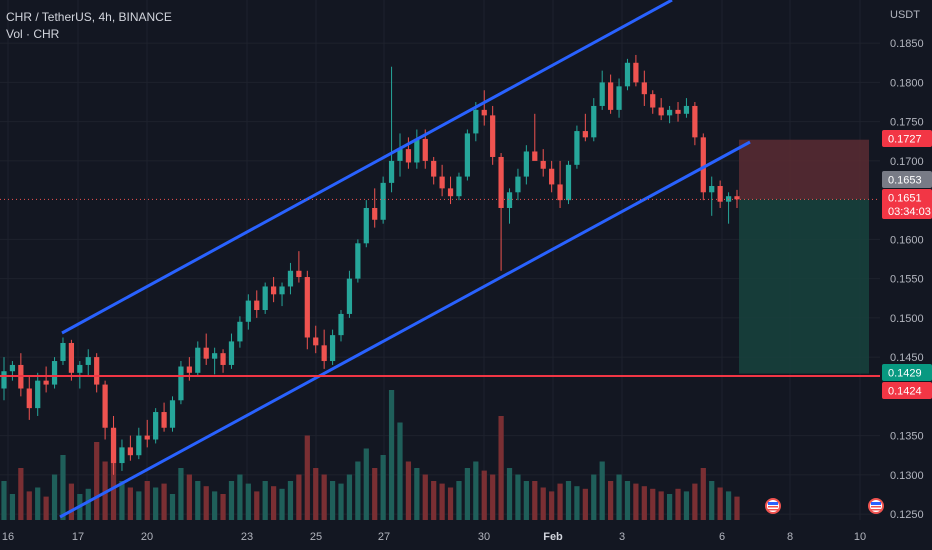  I want to click on symbol-title: CHR / TetherUS, 4h, BINANCE, so click(89, 17).